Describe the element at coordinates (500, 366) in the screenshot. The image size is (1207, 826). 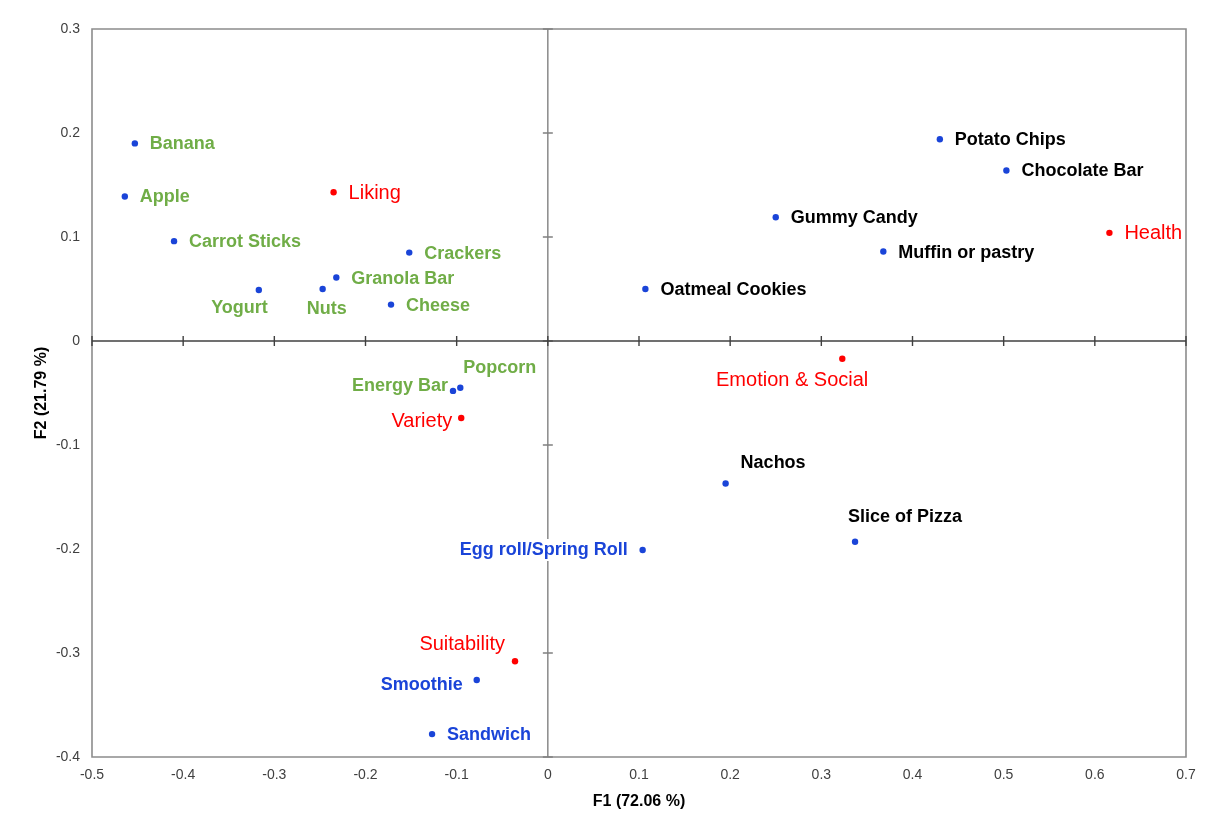
I see `data-label: Popcorn` at that location.